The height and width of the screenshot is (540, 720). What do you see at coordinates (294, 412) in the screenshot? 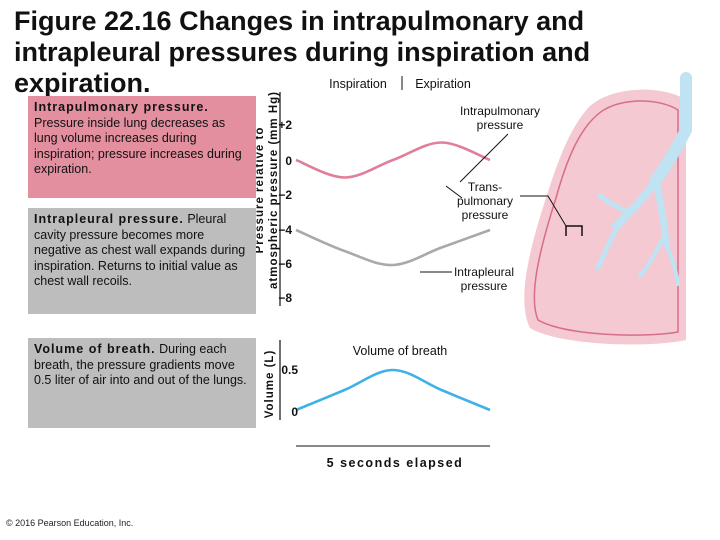
I see `tick-vol-0: 0` at bounding box center [294, 412].